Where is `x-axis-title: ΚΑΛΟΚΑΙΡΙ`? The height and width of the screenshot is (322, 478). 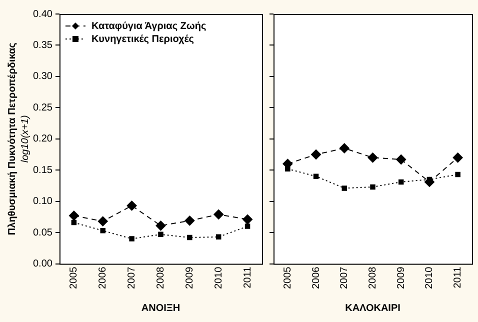
x-axis-title: ΚΑΛΟΚΑΙΡΙ is located at coordinates (373, 308).